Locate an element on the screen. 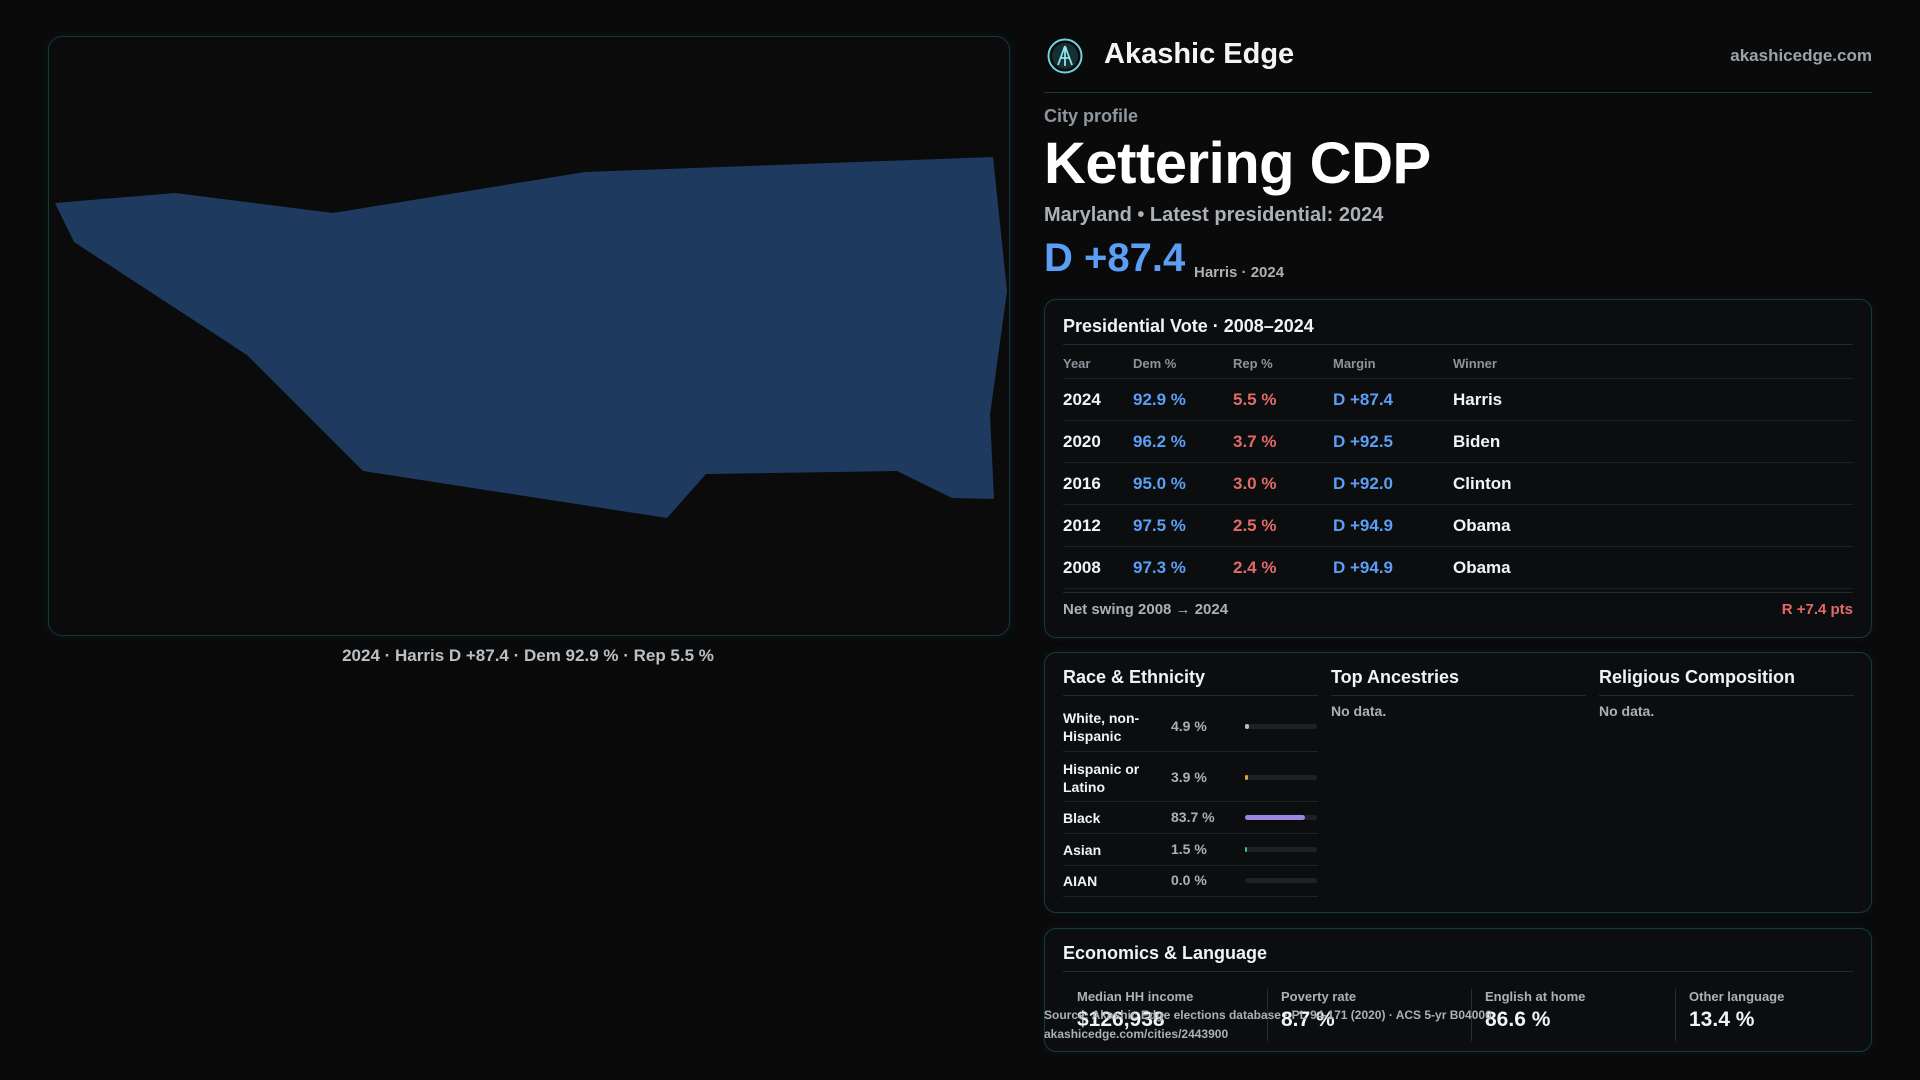 This screenshot has height=1080, width=1920. top-ancestries-section: Top Ancestries No data. is located at coordinates (1458, 782).